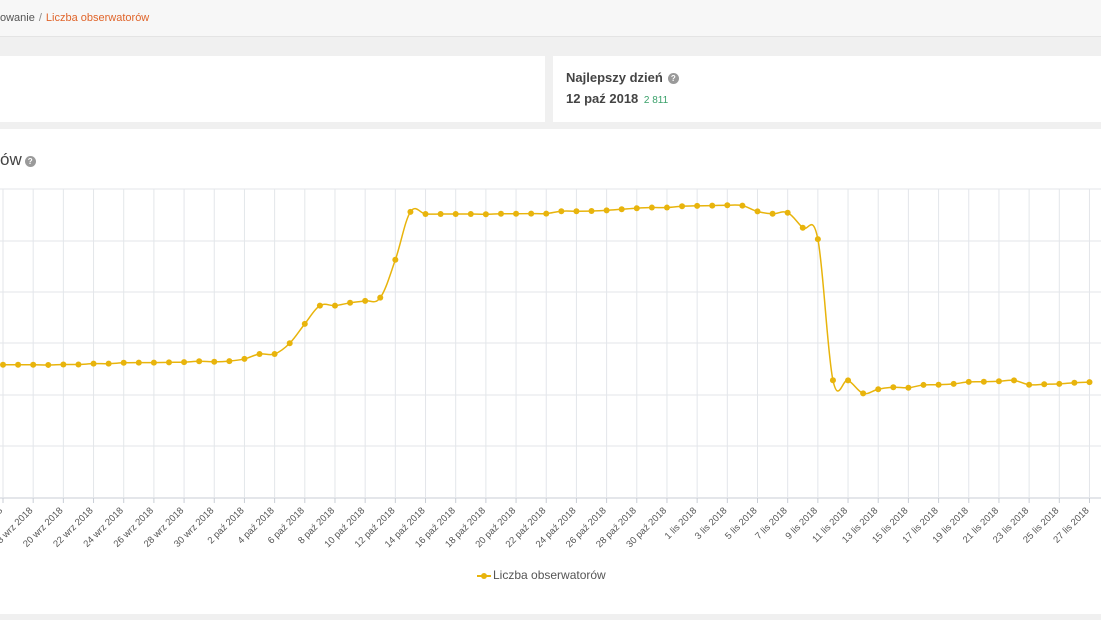 The width and height of the screenshot is (1101, 620). Describe the element at coordinates (827, 89) in the screenshot. I see `best-day-card: Najlepszy dzień? 12 paź 2018 2 811` at that location.